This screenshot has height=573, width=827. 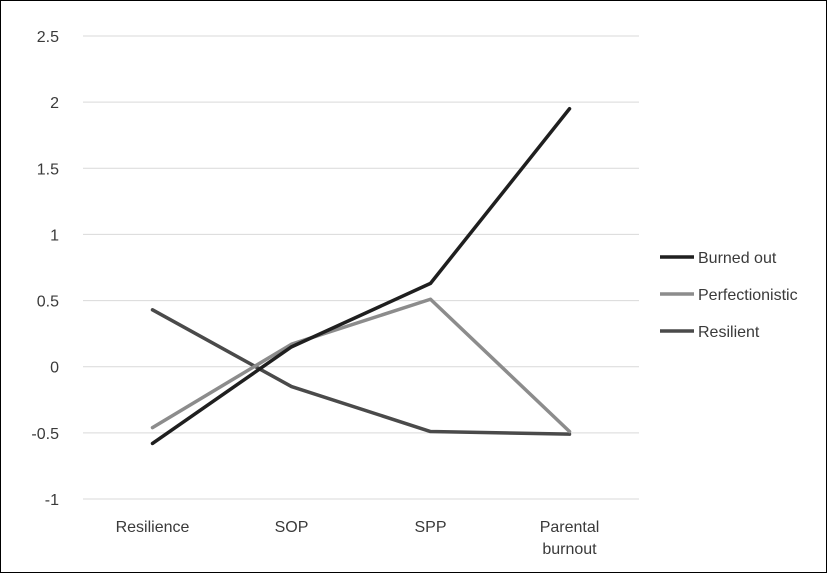 I want to click on x-category-label-line: Parental, so click(x=570, y=527).